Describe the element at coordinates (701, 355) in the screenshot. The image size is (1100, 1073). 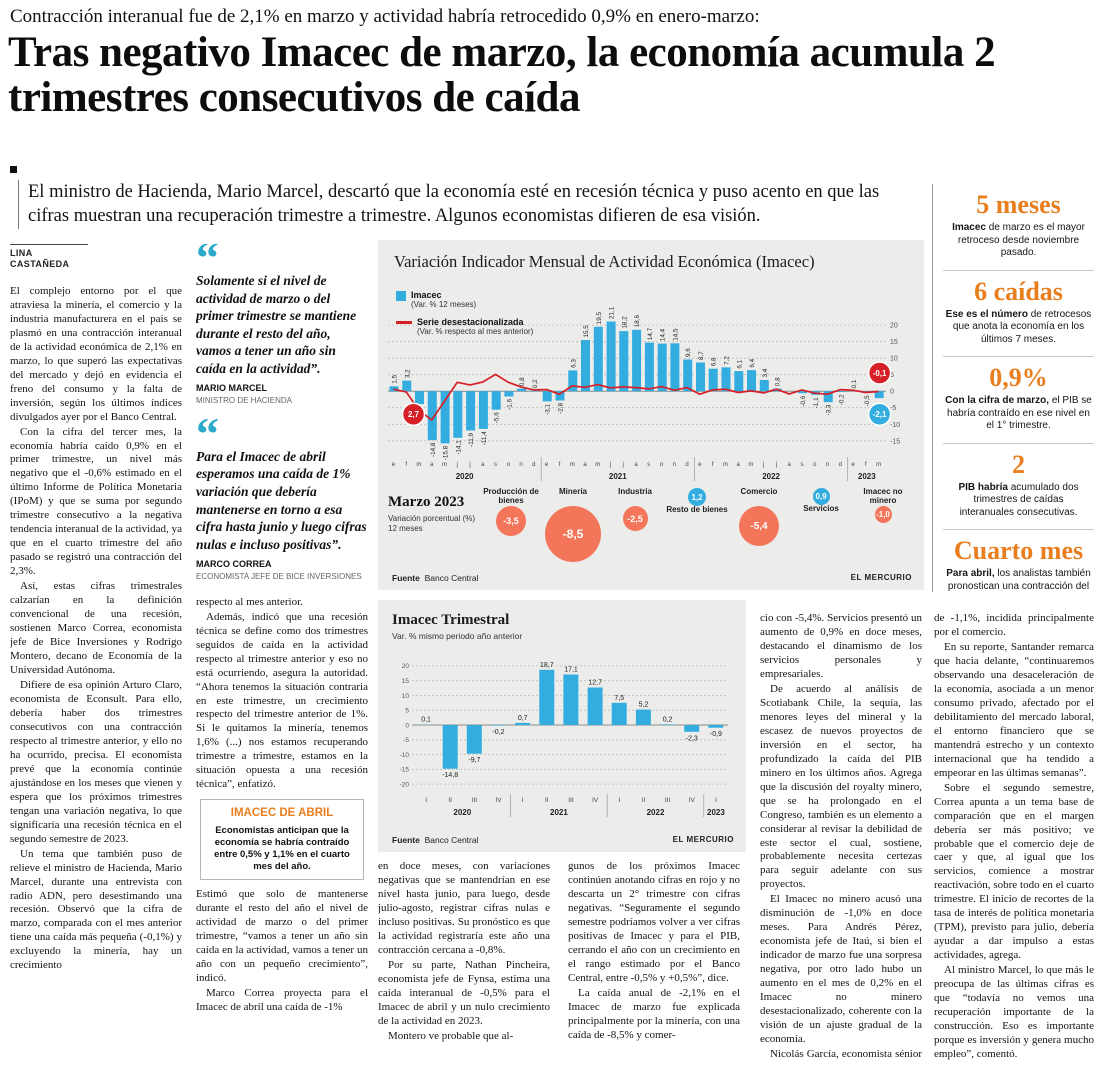
I see `svg-text: 8,7` at that location.